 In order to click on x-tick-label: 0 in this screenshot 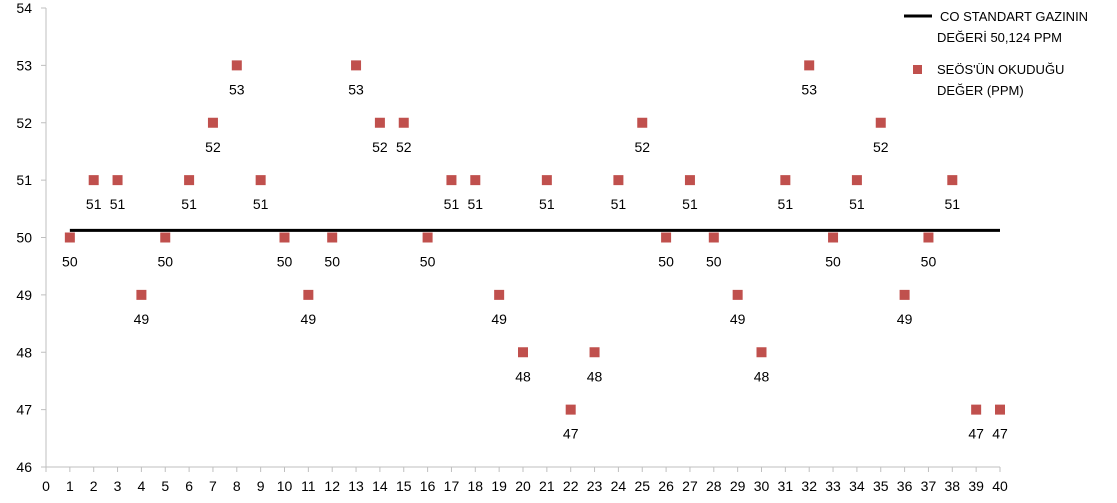, I will do `click(46, 486)`.